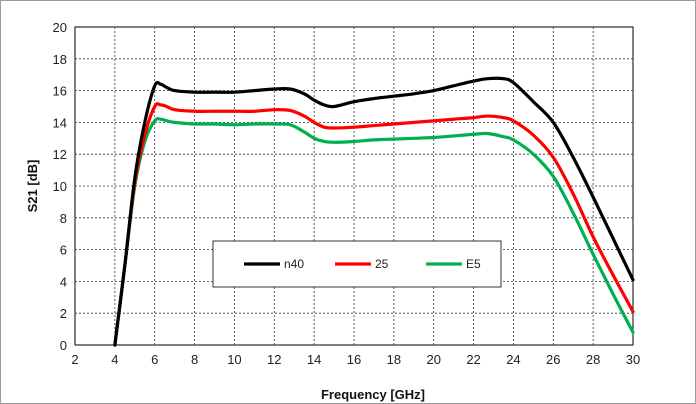  What do you see at coordinates (373, 394) in the screenshot?
I see `x-axis-title: Frequency [GHz]` at bounding box center [373, 394].